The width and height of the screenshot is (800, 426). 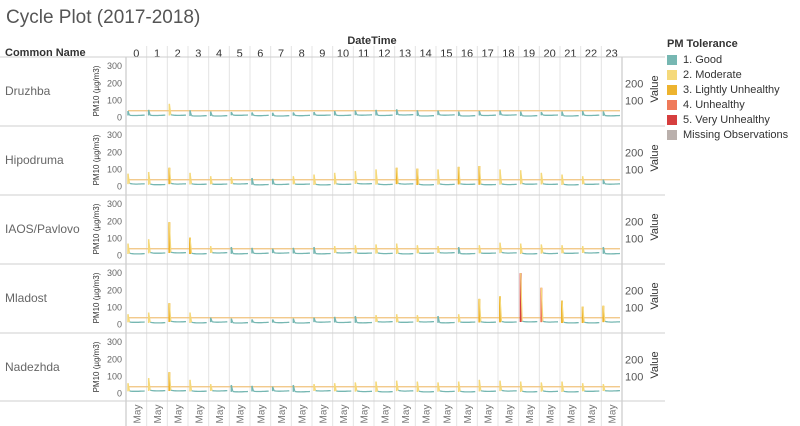 I want to click on legend-label: 2. Moderate, so click(x=712, y=74).